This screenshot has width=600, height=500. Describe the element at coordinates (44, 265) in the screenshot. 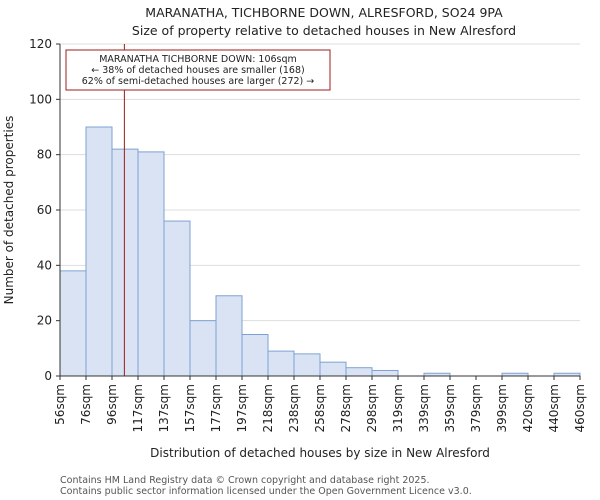

I see `y-tick-label: 40` at that location.